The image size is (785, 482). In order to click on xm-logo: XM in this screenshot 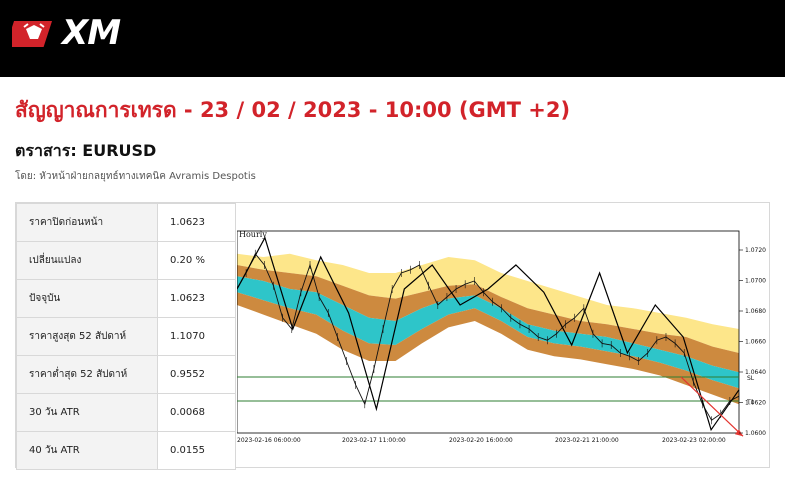, I will do `click(66, 33)`.